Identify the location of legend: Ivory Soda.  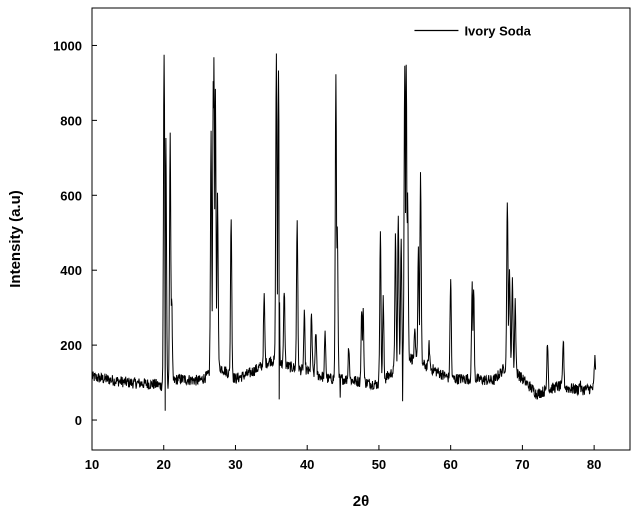
(473, 30).